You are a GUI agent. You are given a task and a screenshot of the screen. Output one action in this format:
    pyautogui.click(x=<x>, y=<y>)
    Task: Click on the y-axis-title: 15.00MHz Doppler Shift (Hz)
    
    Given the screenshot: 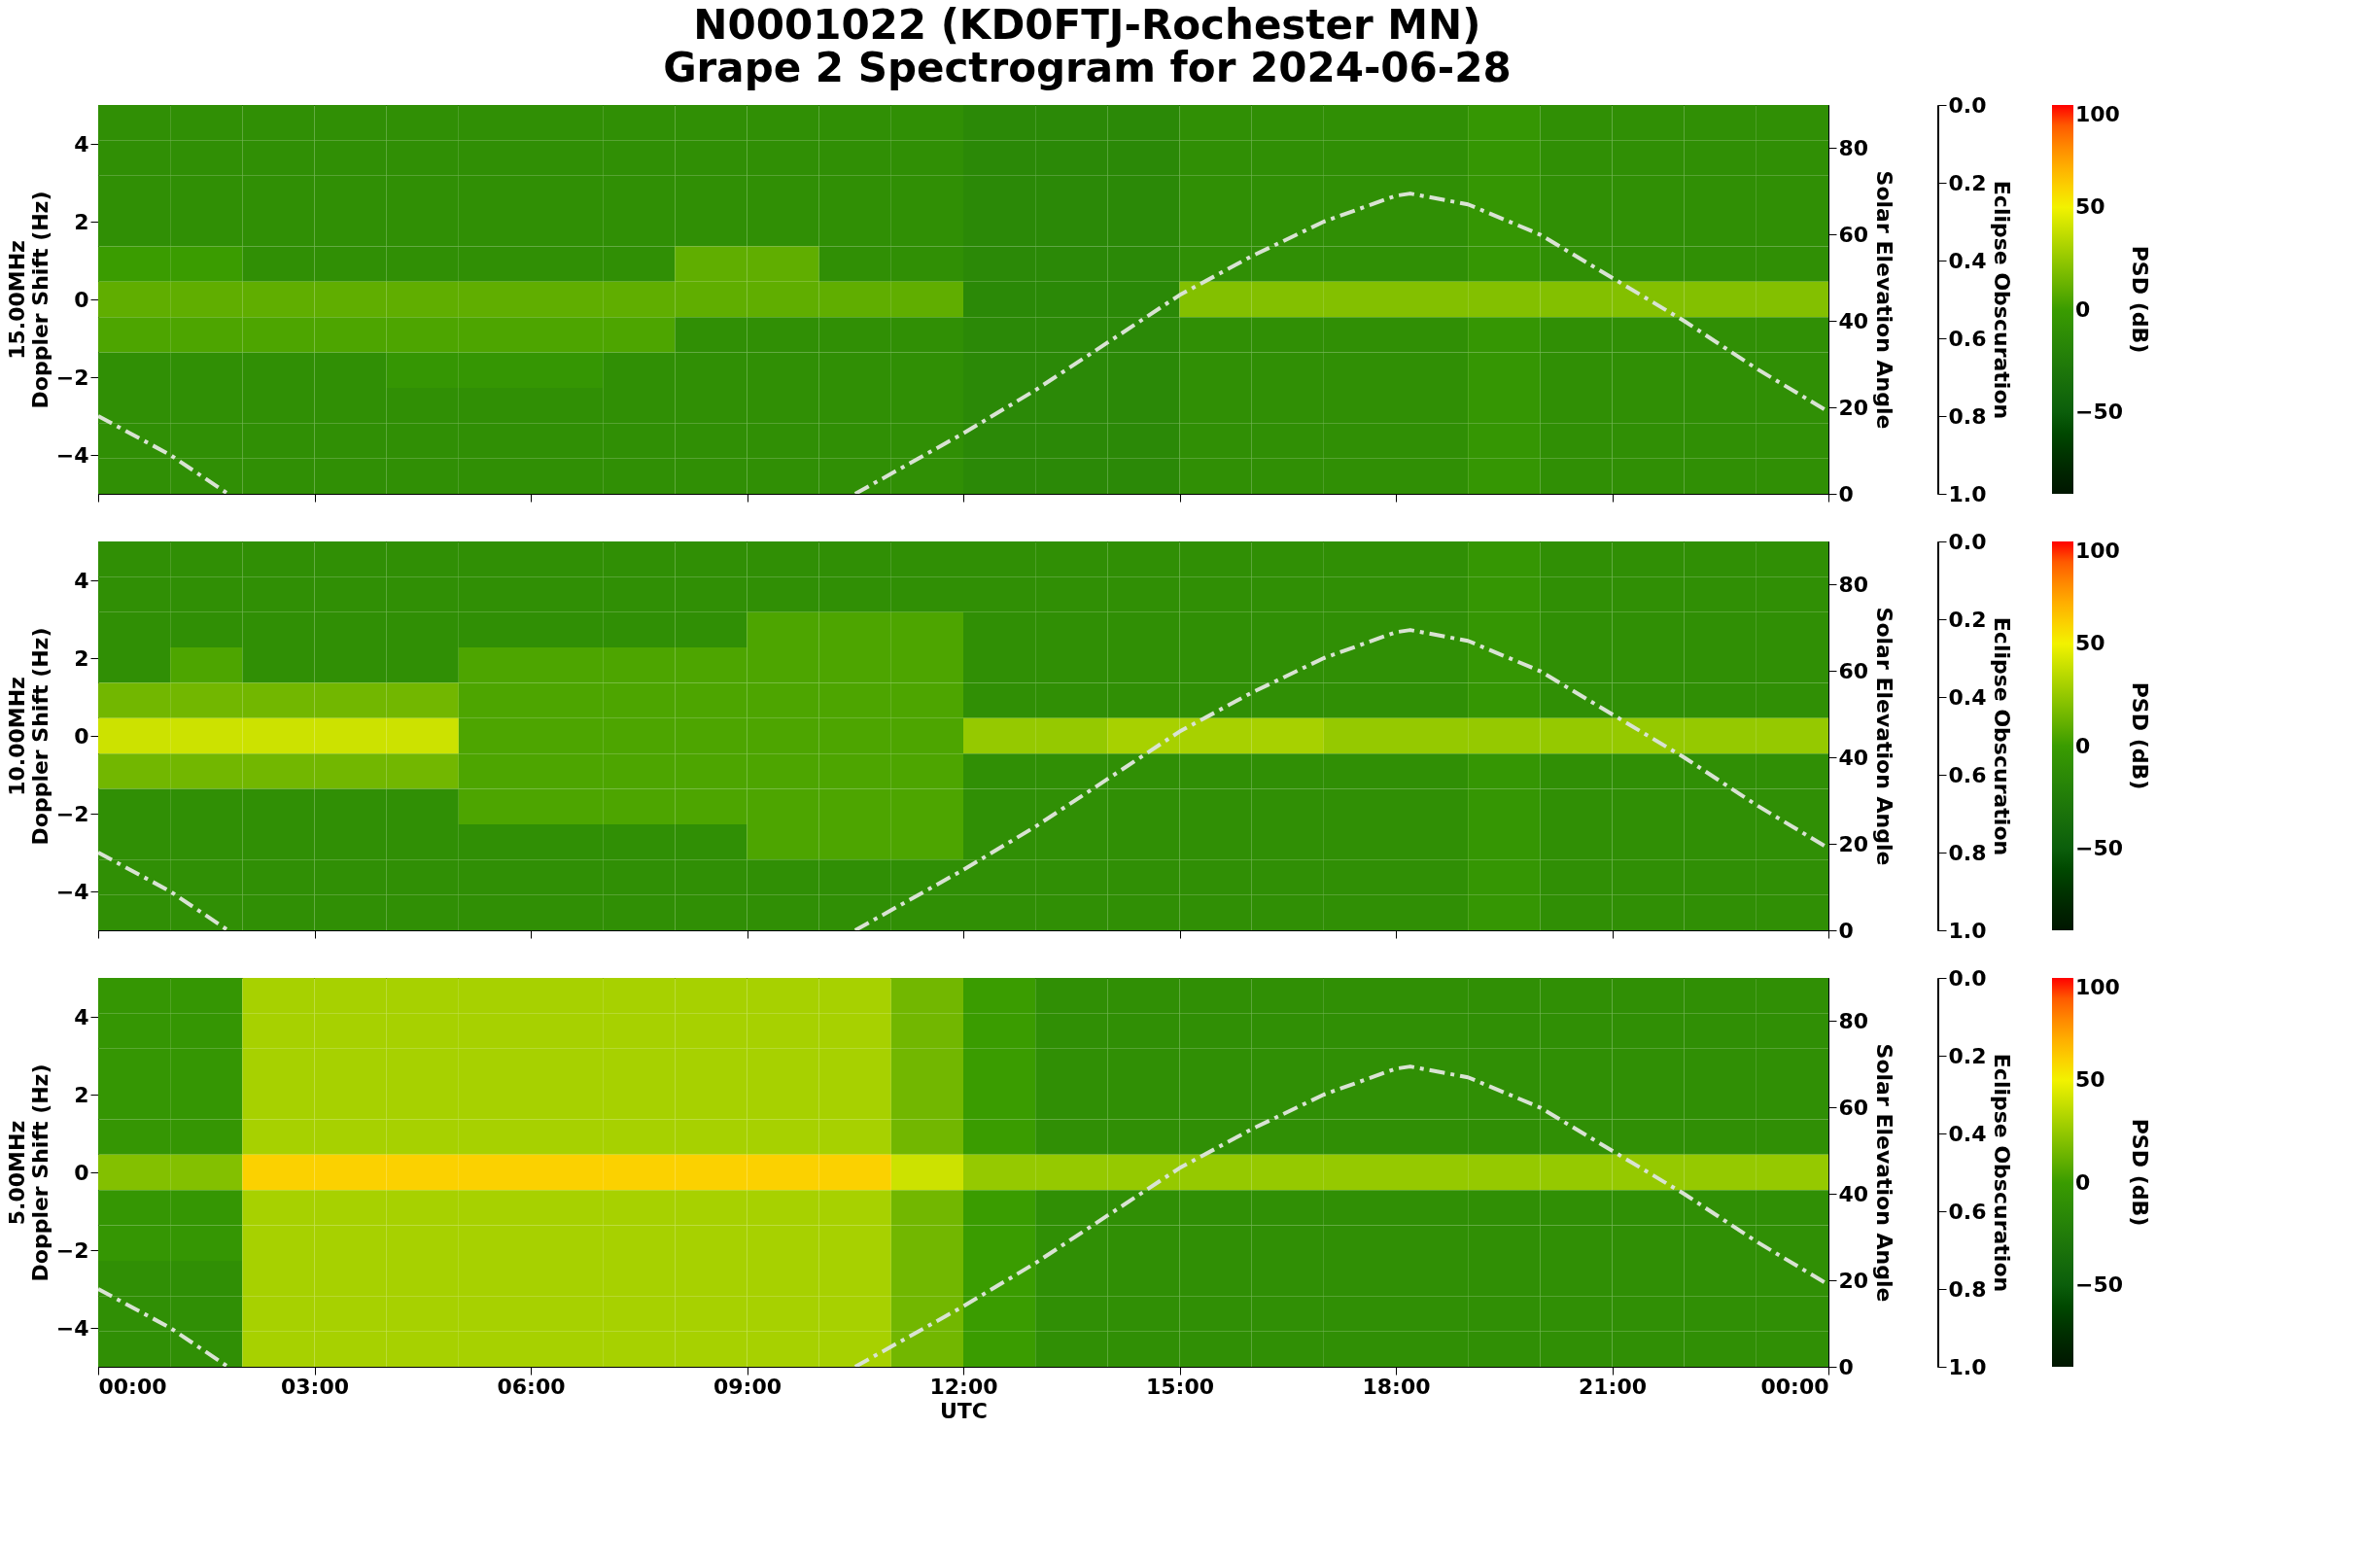 What is the action you would take?
    pyautogui.click(x=28, y=300)
    